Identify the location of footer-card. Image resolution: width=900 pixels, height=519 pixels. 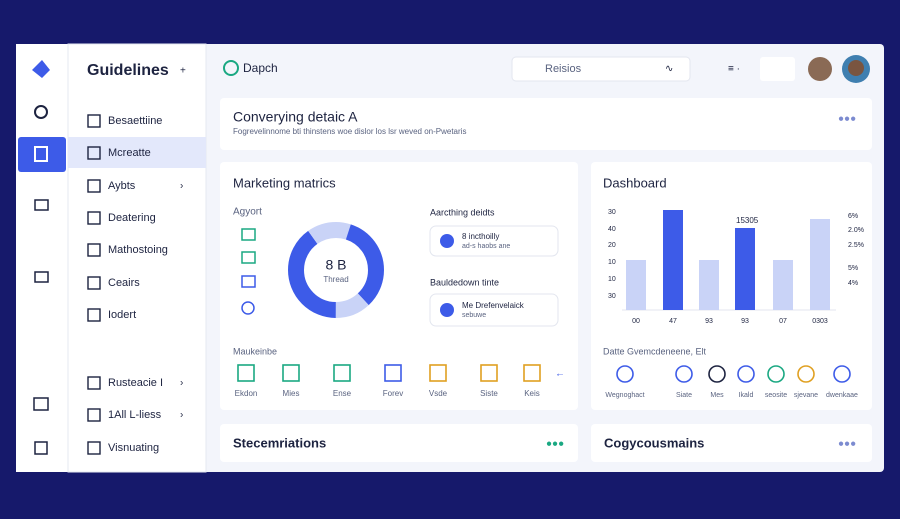
(731, 443).